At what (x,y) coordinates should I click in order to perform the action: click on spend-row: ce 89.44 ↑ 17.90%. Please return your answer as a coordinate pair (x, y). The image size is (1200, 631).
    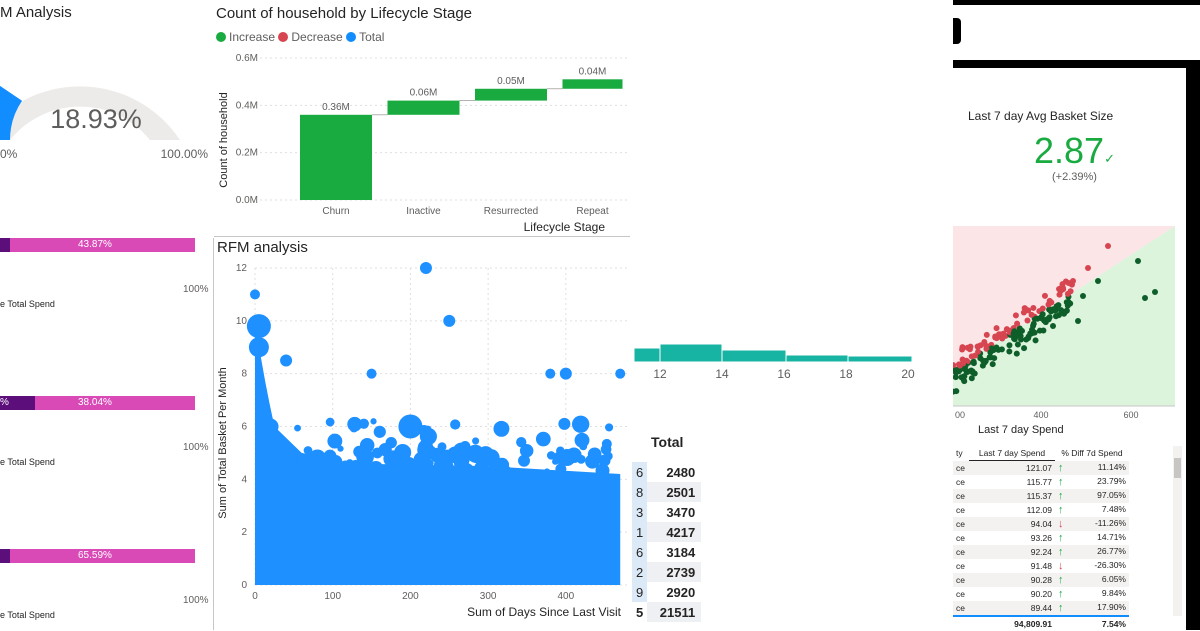
    Looking at the image, I should click on (1041, 608).